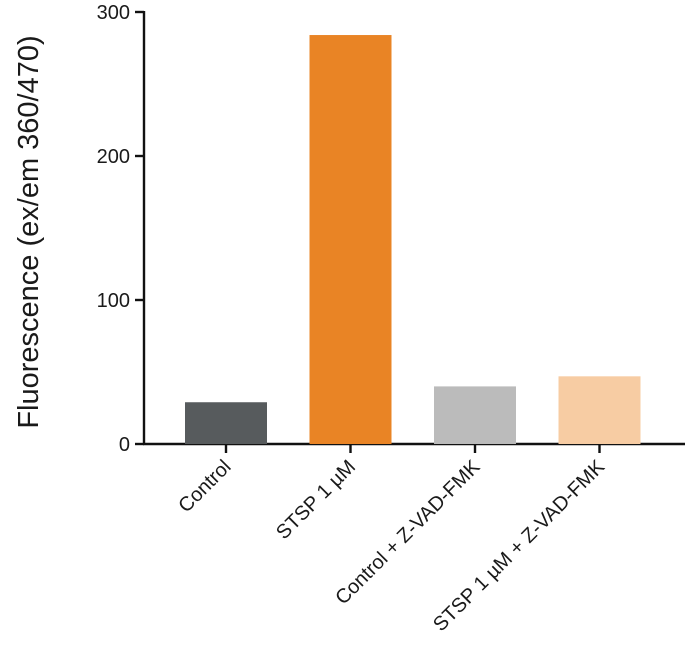 The height and width of the screenshot is (672, 698). What do you see at coordinates (113, 13) in the screenshot?
I see `y-tick-label: 300` at bounding box center [113, 13].